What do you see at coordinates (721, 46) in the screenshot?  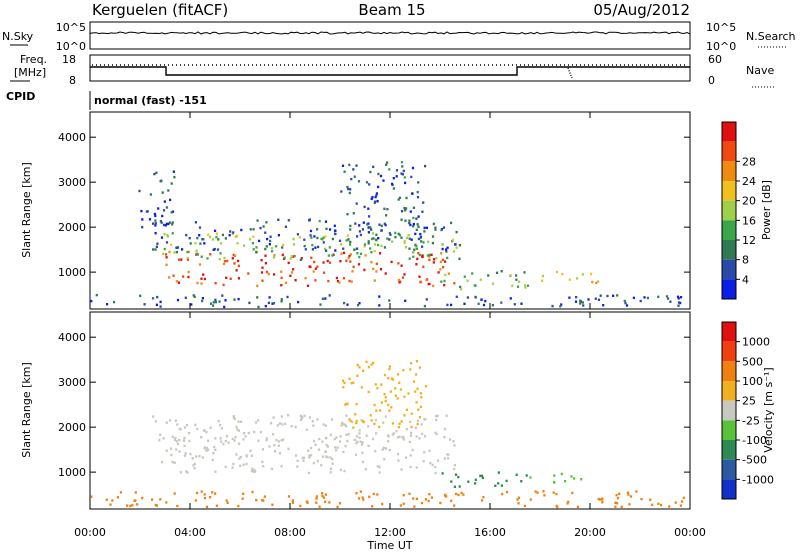 I see `noise-right-tick-bottom: 10^0` at bounding box center [721, 46].